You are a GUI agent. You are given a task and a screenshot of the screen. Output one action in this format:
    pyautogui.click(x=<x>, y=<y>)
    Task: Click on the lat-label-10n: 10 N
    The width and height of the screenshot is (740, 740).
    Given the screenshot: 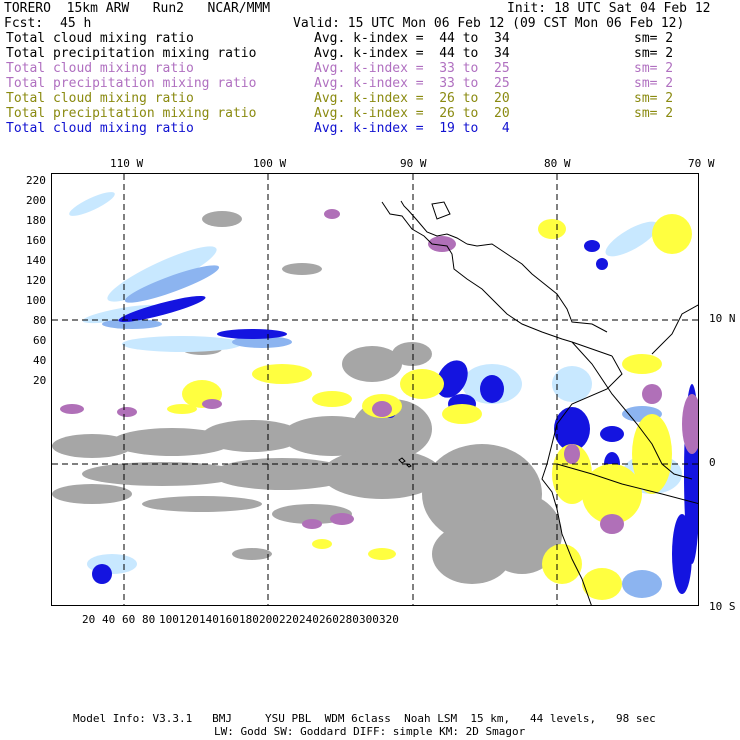 What is the action you would take?
    pyautogui.click(x=722, y=318)
    